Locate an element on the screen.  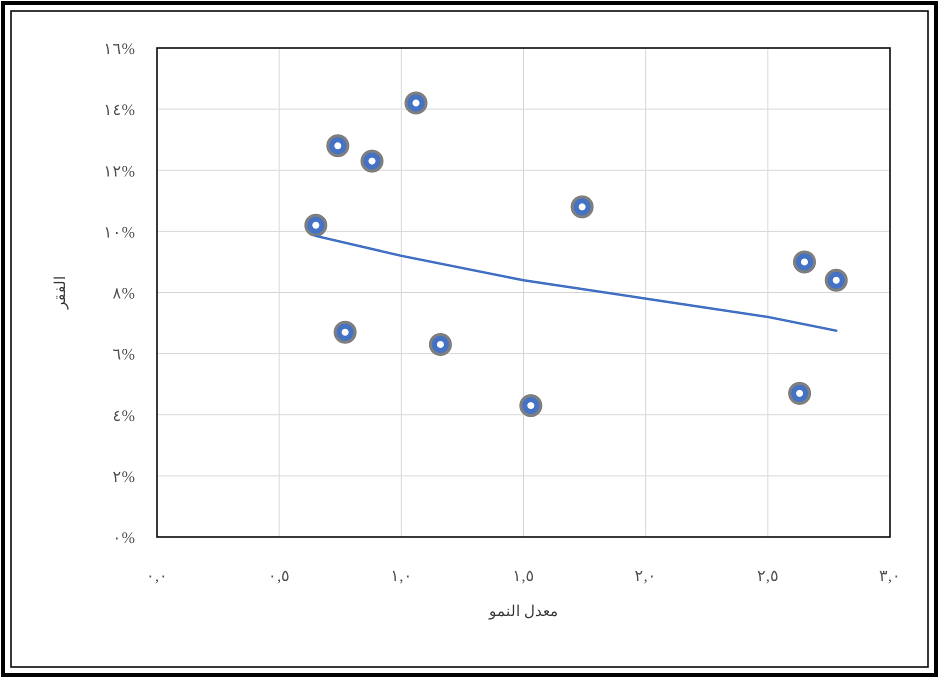
y-axis-title: الفقر is located at coordinates (61, 293).